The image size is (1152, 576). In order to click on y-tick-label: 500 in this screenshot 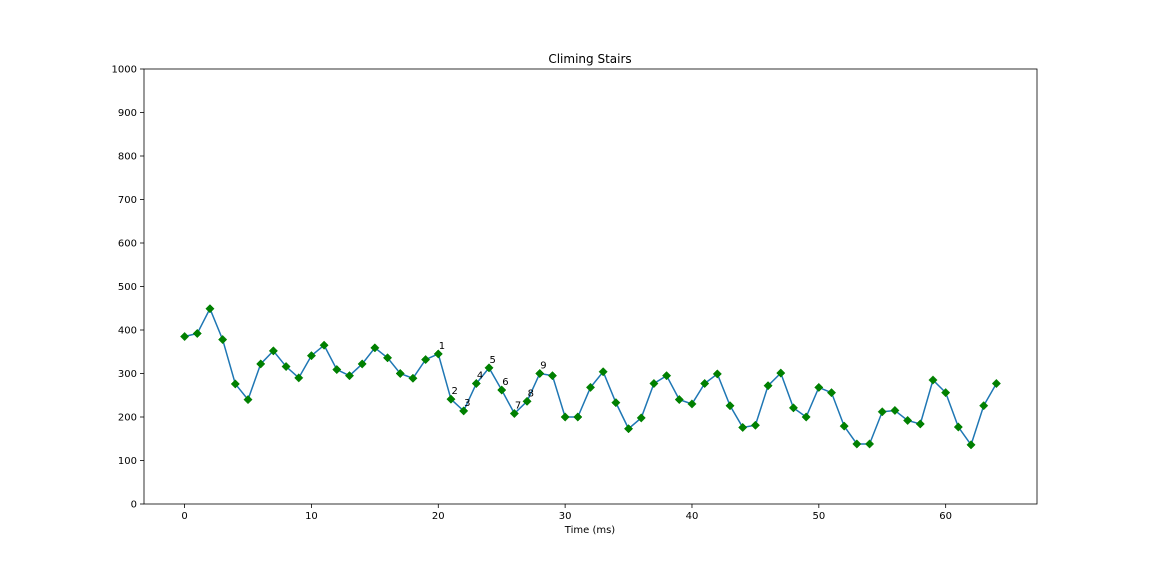, I will do `click(127, 287)`.